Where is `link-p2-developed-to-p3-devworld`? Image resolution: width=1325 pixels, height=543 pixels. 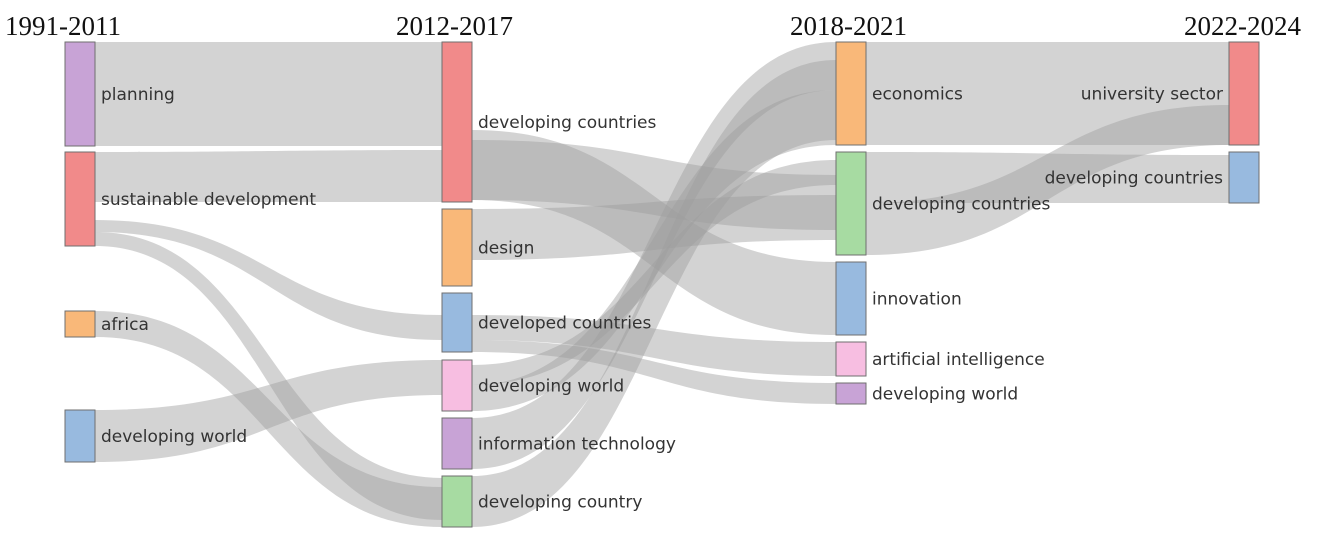 link-p2-developed-to-p3-devworld is located at coordinates (654, 372).